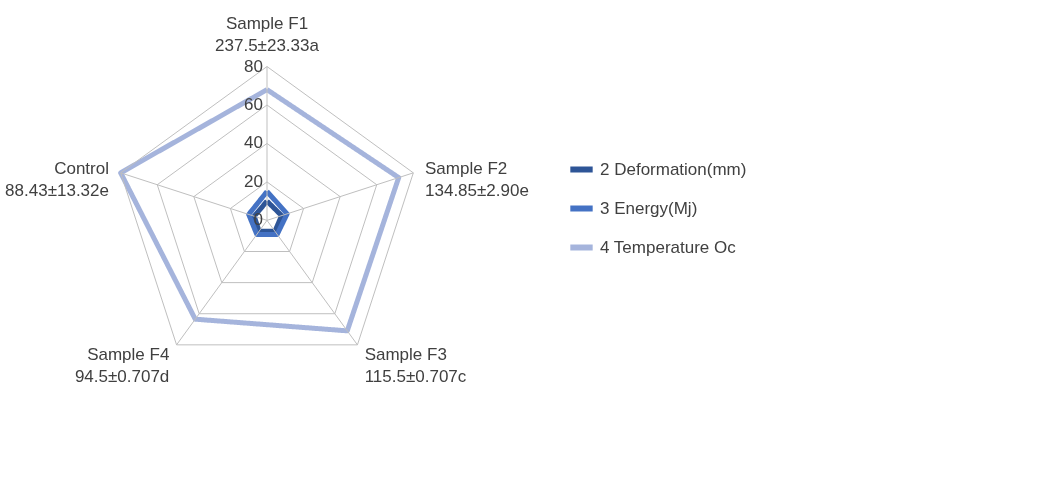 The image size is (1056, 487). Describe the element at coordinates (649, 208) in the screenshot. I see `legend-label: 3 Energy(Mj)` at that location.